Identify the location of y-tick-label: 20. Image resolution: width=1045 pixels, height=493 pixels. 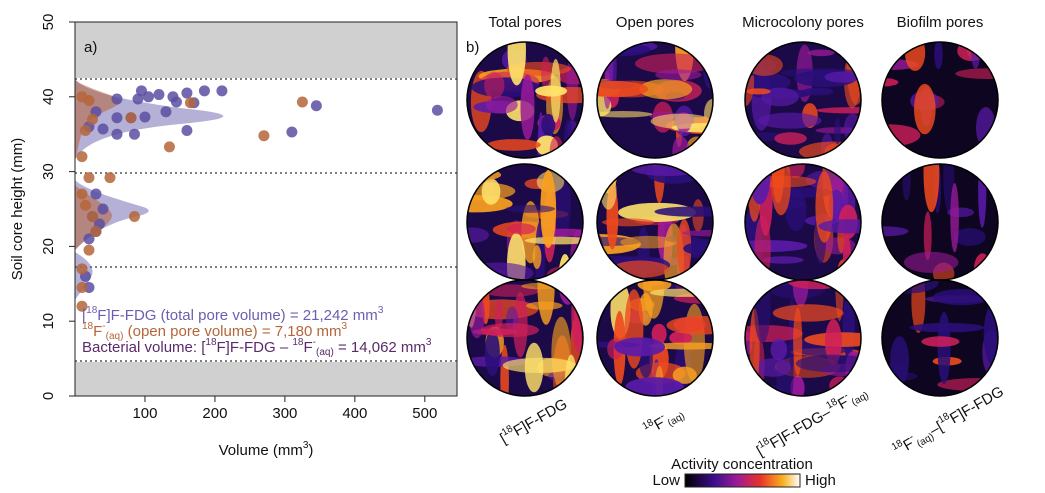
(48, 246).